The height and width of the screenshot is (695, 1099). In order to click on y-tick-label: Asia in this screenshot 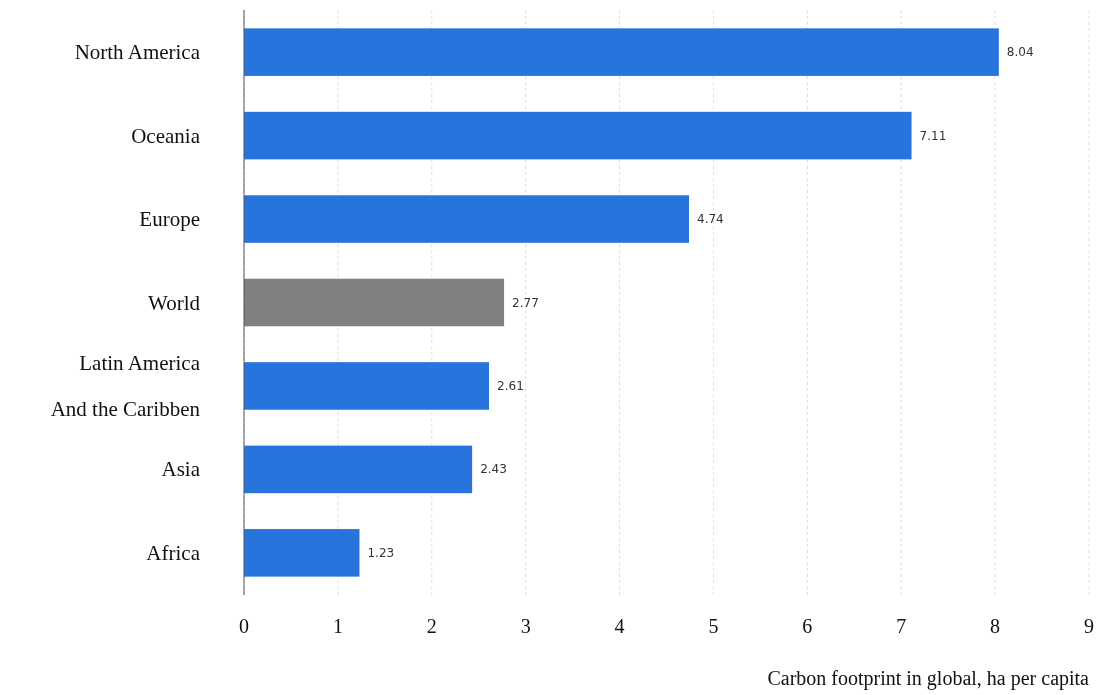, I will do `click(181, 469)`.